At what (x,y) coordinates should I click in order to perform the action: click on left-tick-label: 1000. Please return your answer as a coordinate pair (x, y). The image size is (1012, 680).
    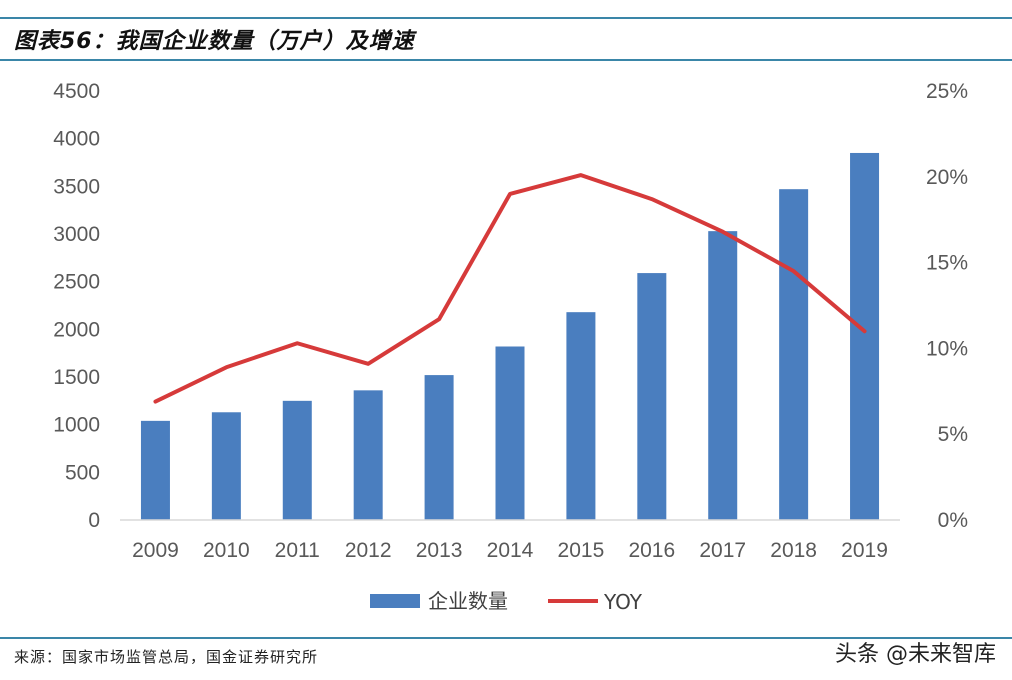
    Looking at the image, I should click on (76, 425).